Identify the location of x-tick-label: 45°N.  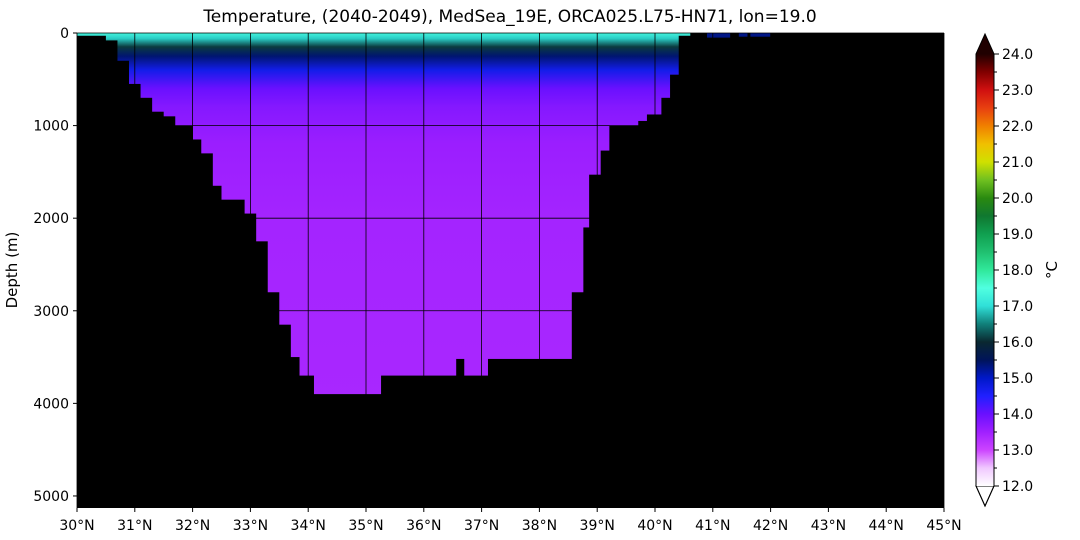
(943, 526).